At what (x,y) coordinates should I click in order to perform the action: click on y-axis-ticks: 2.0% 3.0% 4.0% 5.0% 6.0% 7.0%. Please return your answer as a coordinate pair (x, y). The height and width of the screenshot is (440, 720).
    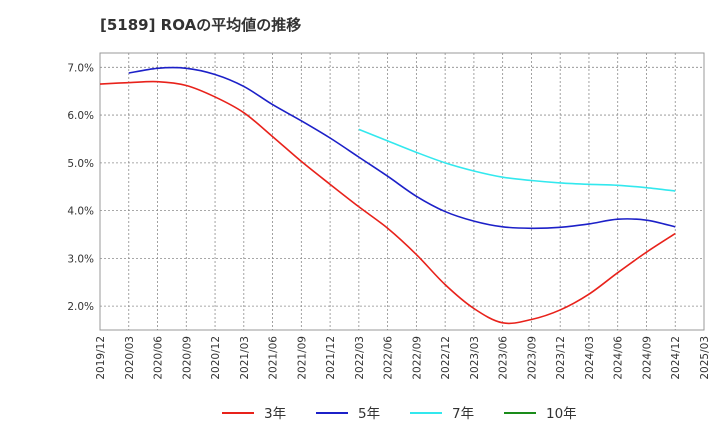
    Looking at the image, I should click on (80, 187).